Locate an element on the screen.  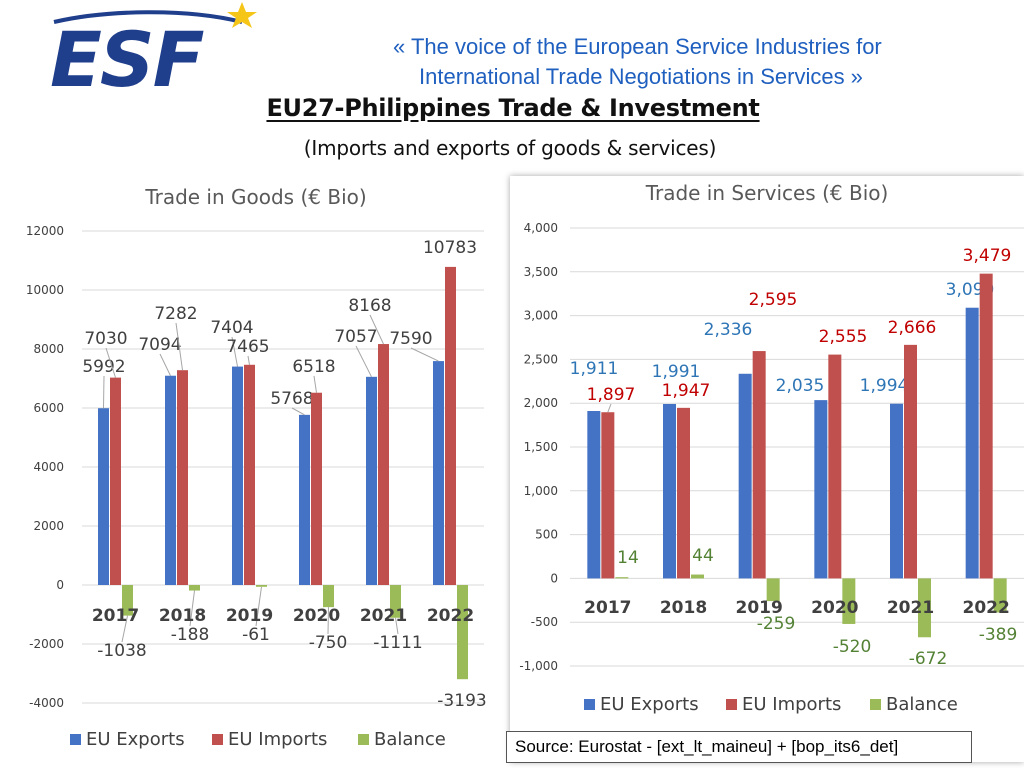
data-label: 2,666 is located at coordinates (912, 328).